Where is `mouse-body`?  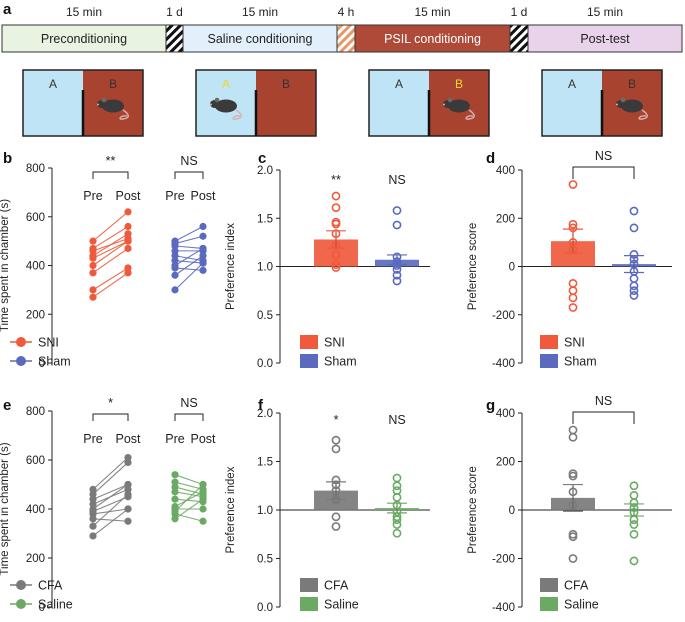
mouse-body is located at coordinates (113, 106).